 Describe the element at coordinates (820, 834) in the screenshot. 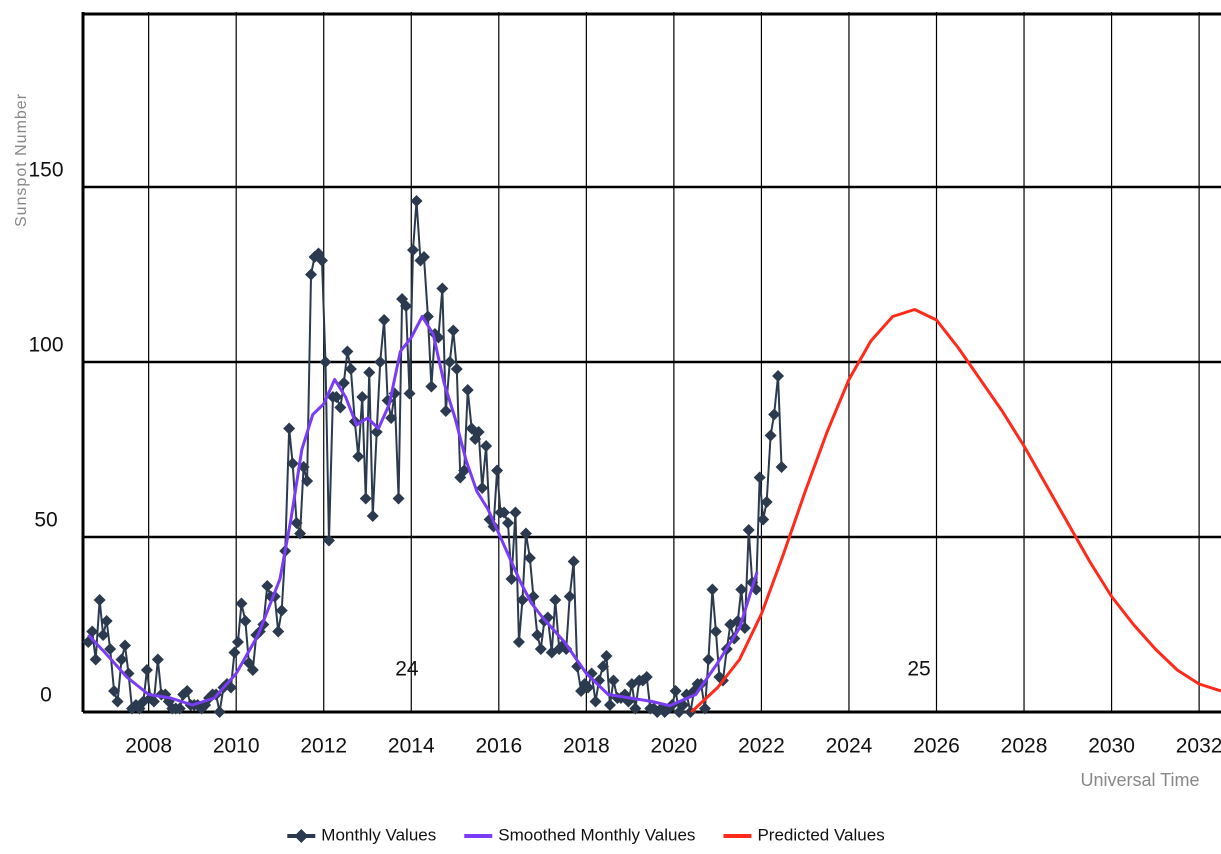

I see `legend-label: Predicted Values` at that location.